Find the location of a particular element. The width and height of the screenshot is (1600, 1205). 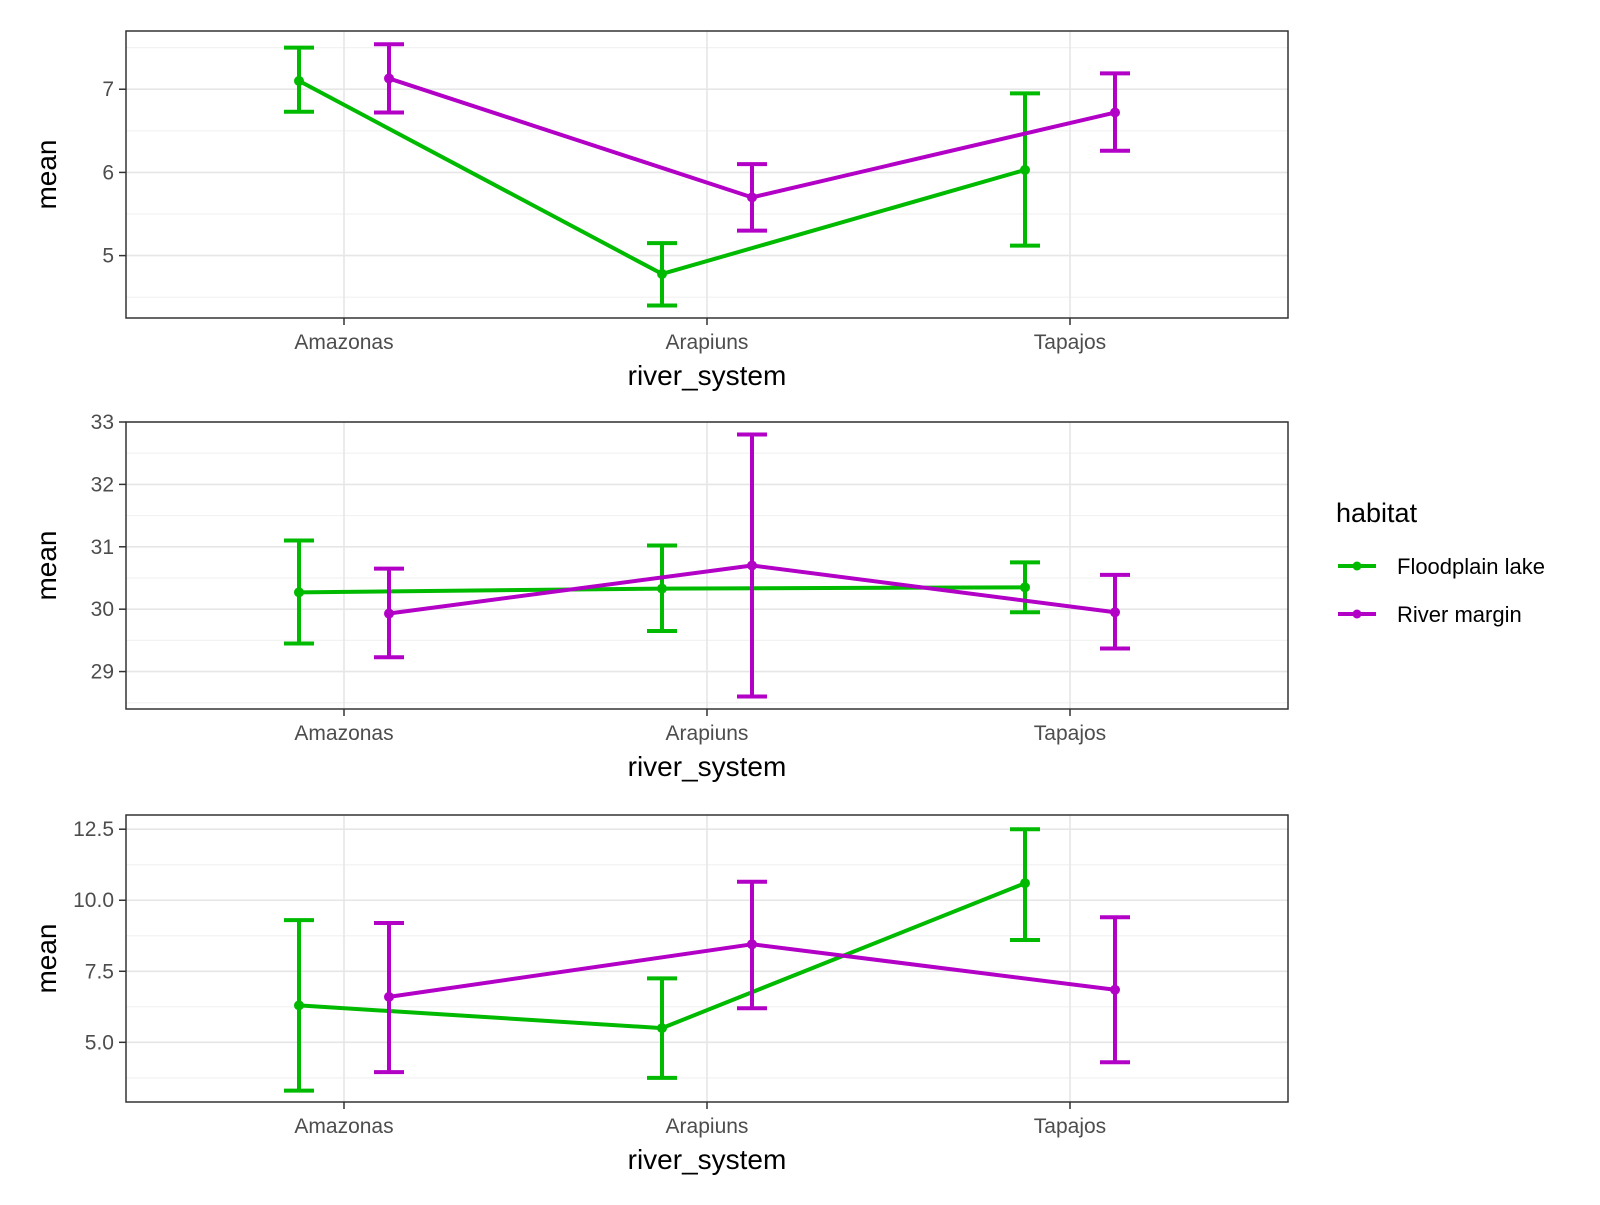

legend-label-river-margin: River margin is located at coordinates (1459, 614).